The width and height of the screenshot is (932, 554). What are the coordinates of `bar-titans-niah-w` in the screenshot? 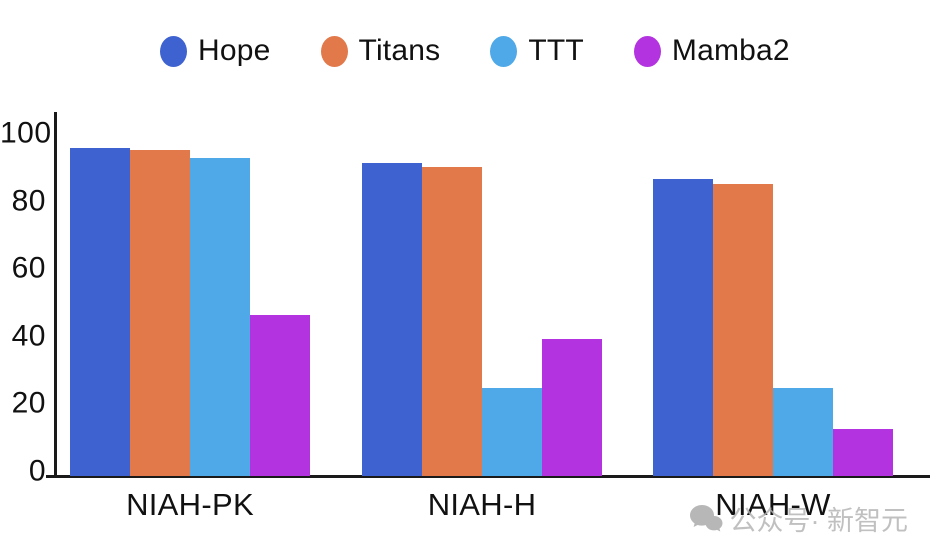 It's located at (743, 329).